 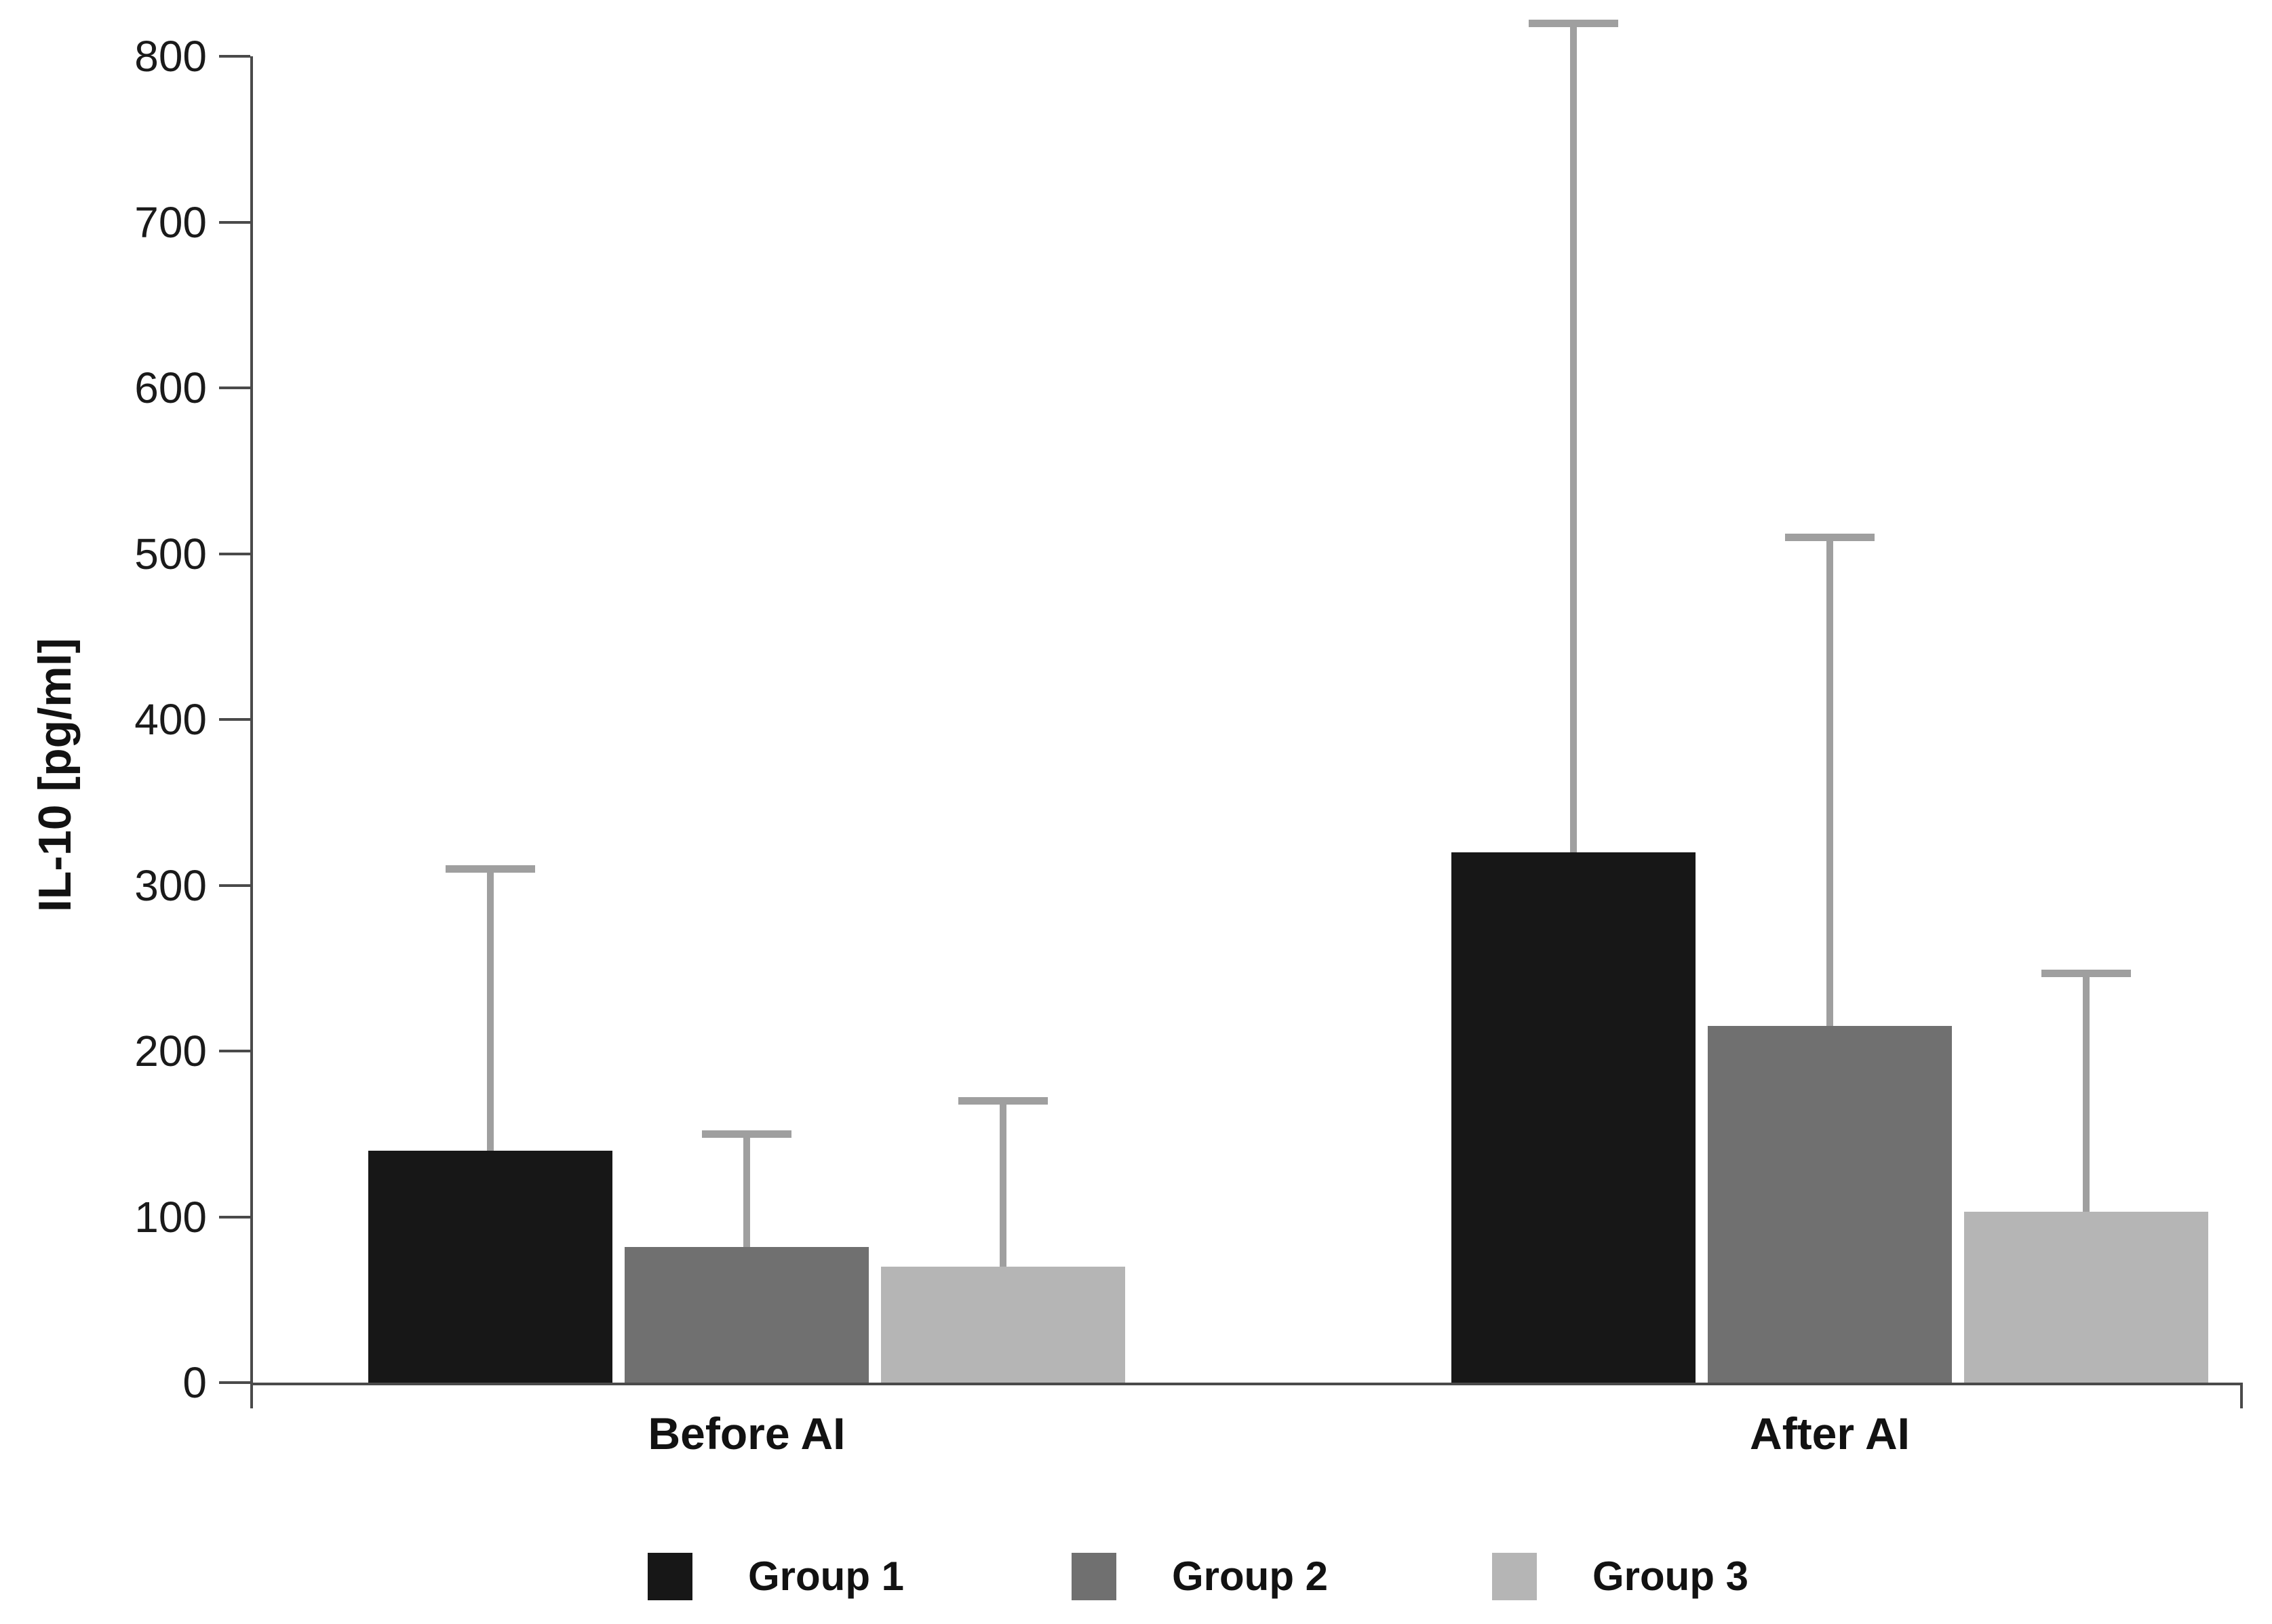 I want to click on legend-item: Group 2, so click(x=1200, y=1576).